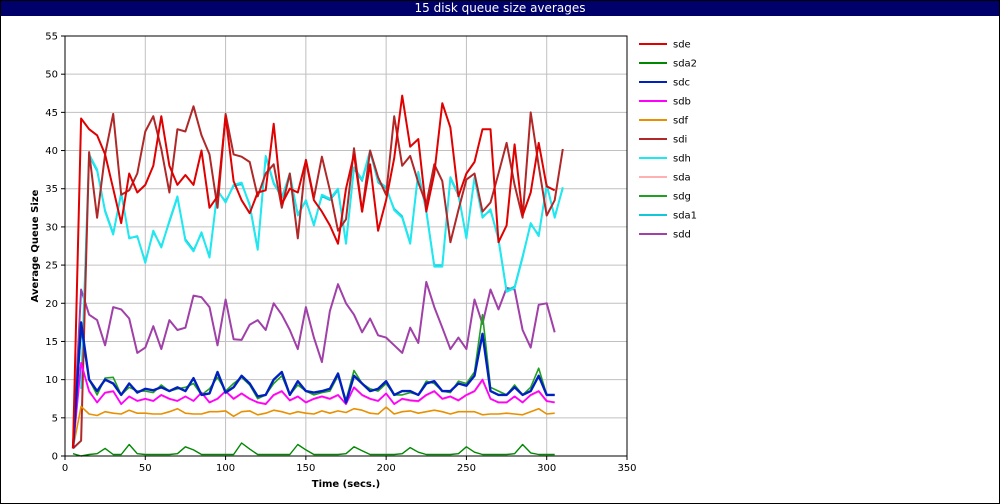 The image size is (1000, 504). Describe the element at coordinates (466, 468) in the screenshot. I see `x-tick-label: 250` at that location.